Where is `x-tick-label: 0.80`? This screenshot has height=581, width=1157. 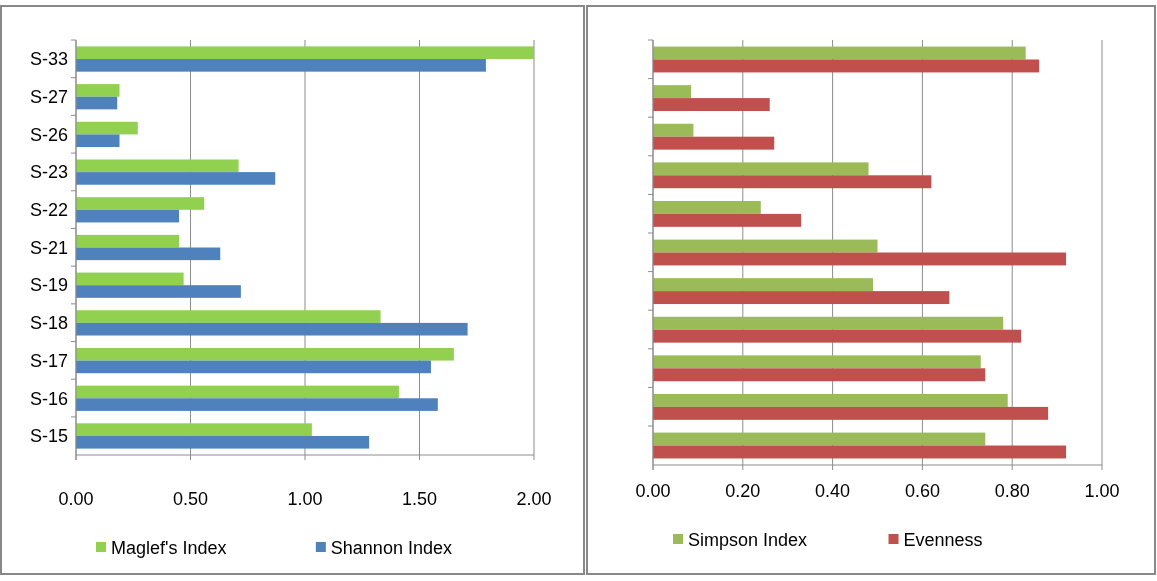
x-tick-label: 0.80 is located at coordinates (1012, 491).